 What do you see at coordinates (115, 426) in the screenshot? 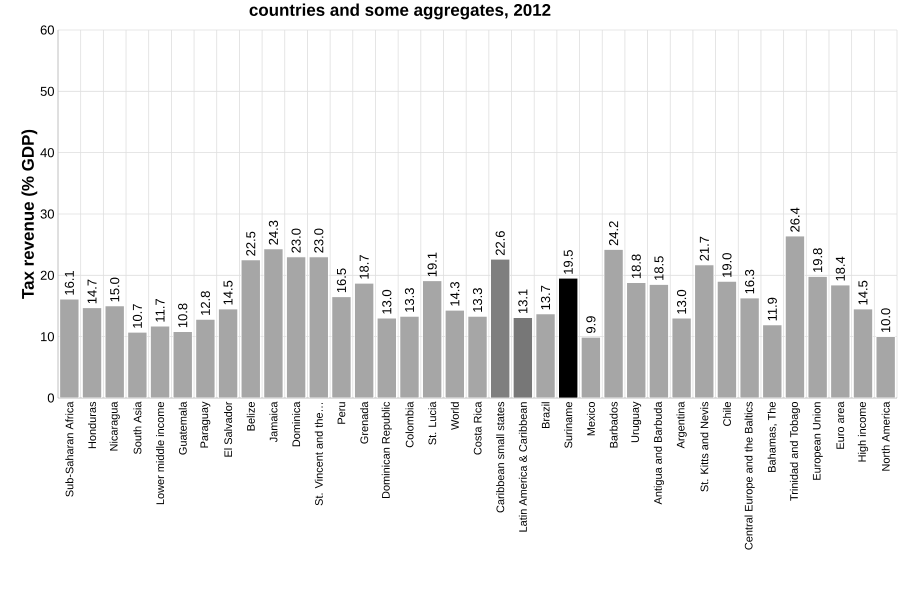
I see `x-tick-label: Nicaragua` at bounding box center [115, 426].